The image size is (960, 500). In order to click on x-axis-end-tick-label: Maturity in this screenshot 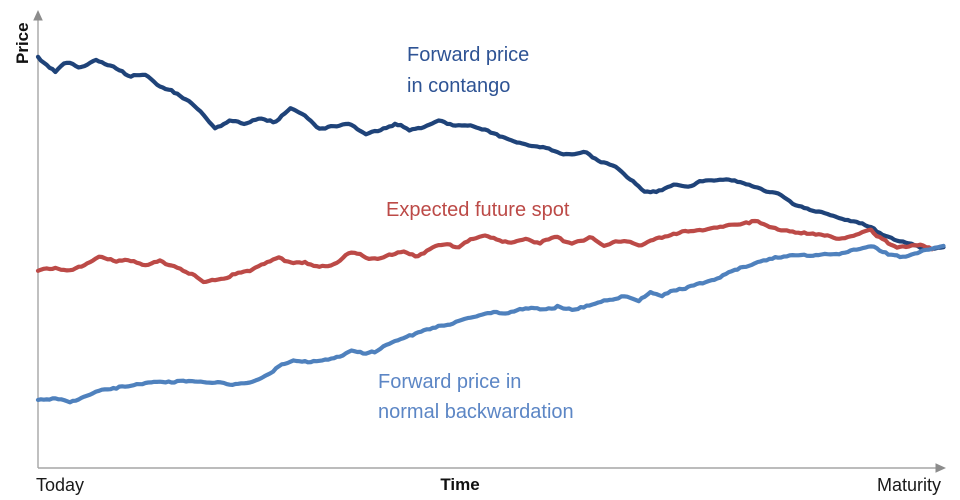, I will do `click(909, 485)`.